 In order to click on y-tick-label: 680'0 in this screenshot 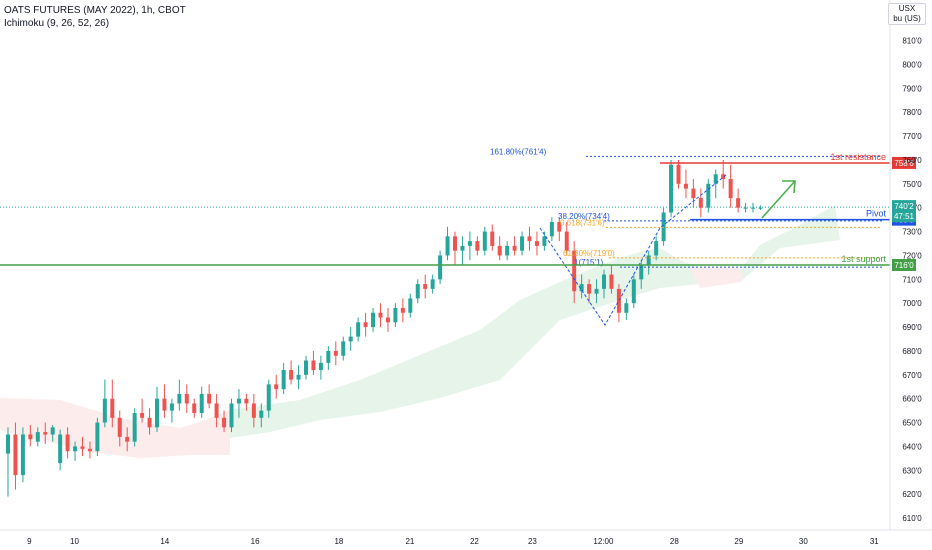, I will do `click(912, 351)`.